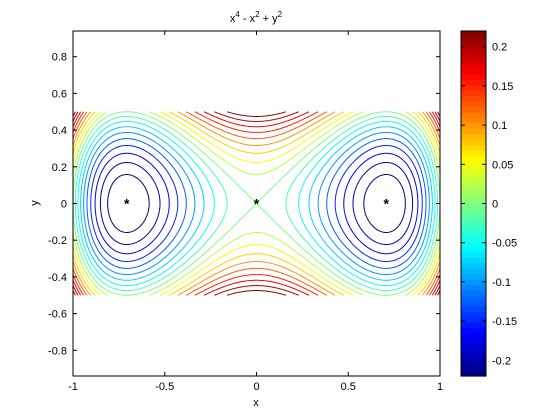  Describe the element at coordinates (256, 387) in the screenshot. I see `x-tick-label: 0` at that location.